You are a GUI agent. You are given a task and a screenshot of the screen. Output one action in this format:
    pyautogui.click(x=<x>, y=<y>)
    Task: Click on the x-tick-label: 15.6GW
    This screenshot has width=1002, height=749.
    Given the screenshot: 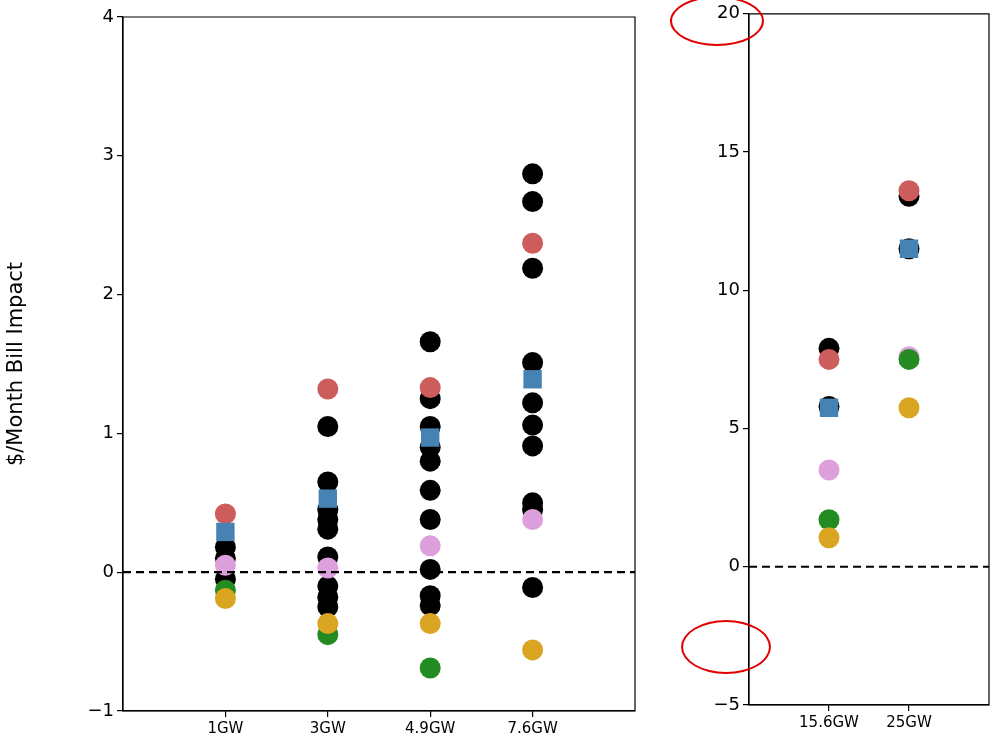 What is the action you would take?
    pyautogui.click(x=829, y=721)
    